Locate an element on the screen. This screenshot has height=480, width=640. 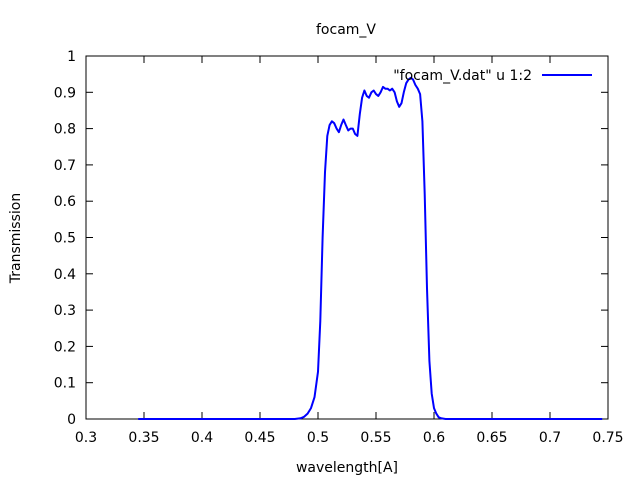
x-tick-label: 0.3 is located at coordinates (86, 438).